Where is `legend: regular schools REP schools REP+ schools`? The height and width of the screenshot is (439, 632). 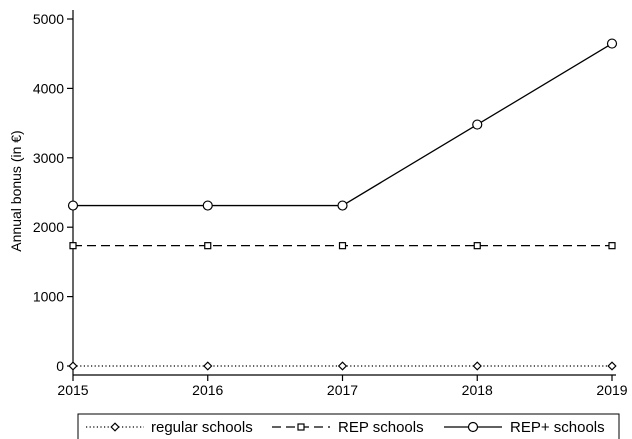 legend: regular schools REP schools REP+ schools is located at coordinates (348, 426).